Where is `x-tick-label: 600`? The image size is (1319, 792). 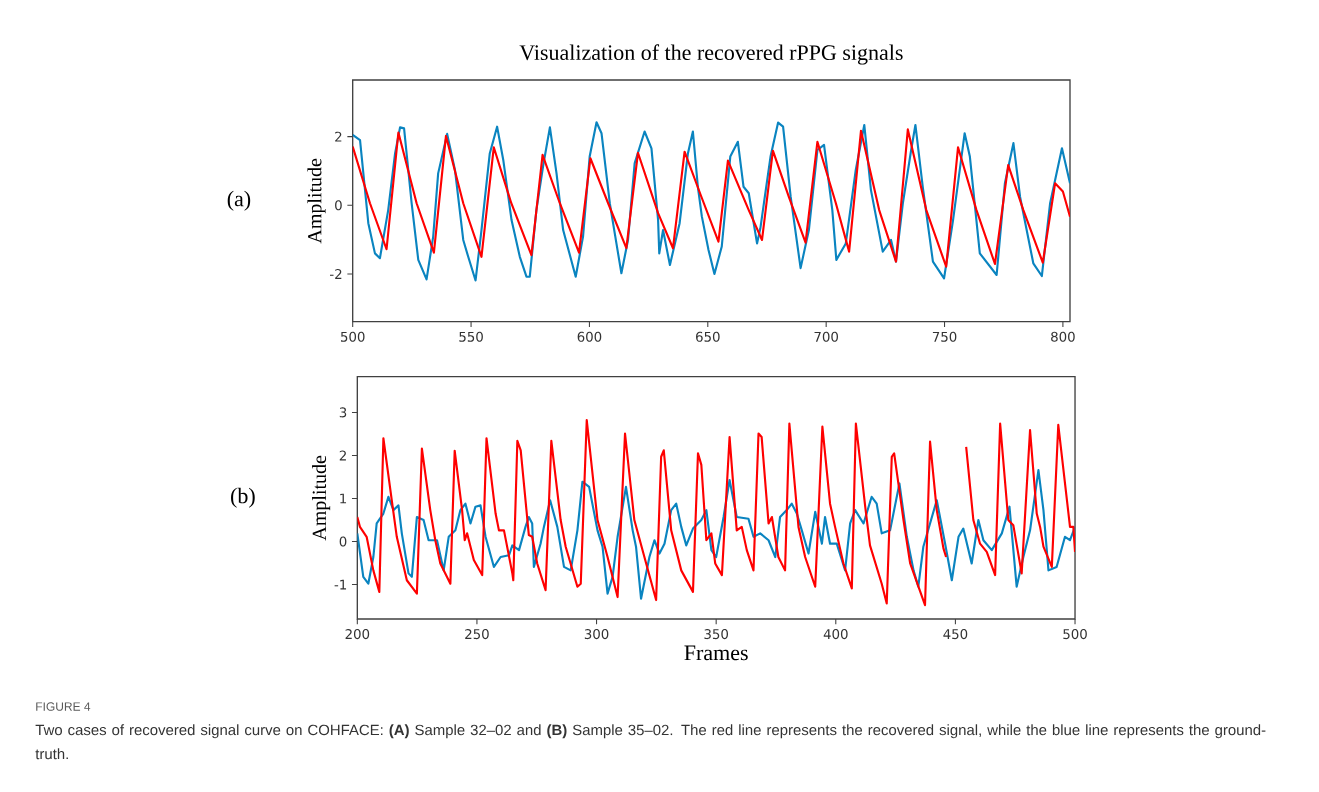 x-tick-label: 600 is located at coordinates (589, 336).